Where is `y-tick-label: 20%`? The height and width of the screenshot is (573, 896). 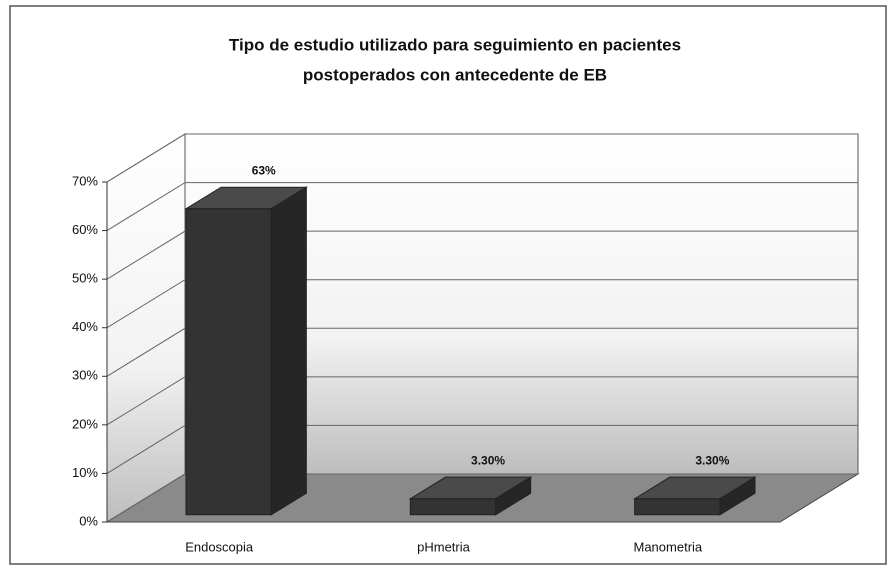
y-tick-label: 20% is located at coordinates (85, 423).